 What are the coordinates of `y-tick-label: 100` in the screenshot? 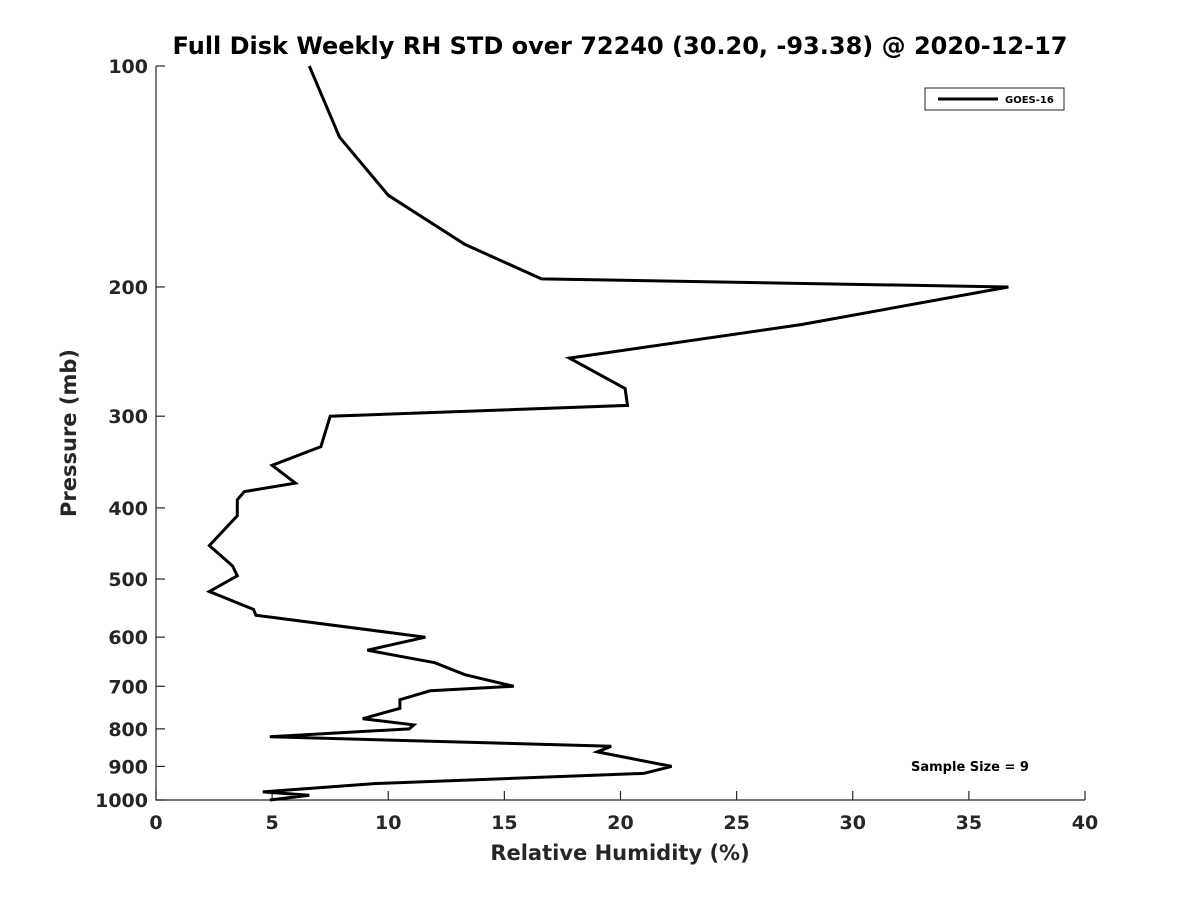 It's located at (128, 67).